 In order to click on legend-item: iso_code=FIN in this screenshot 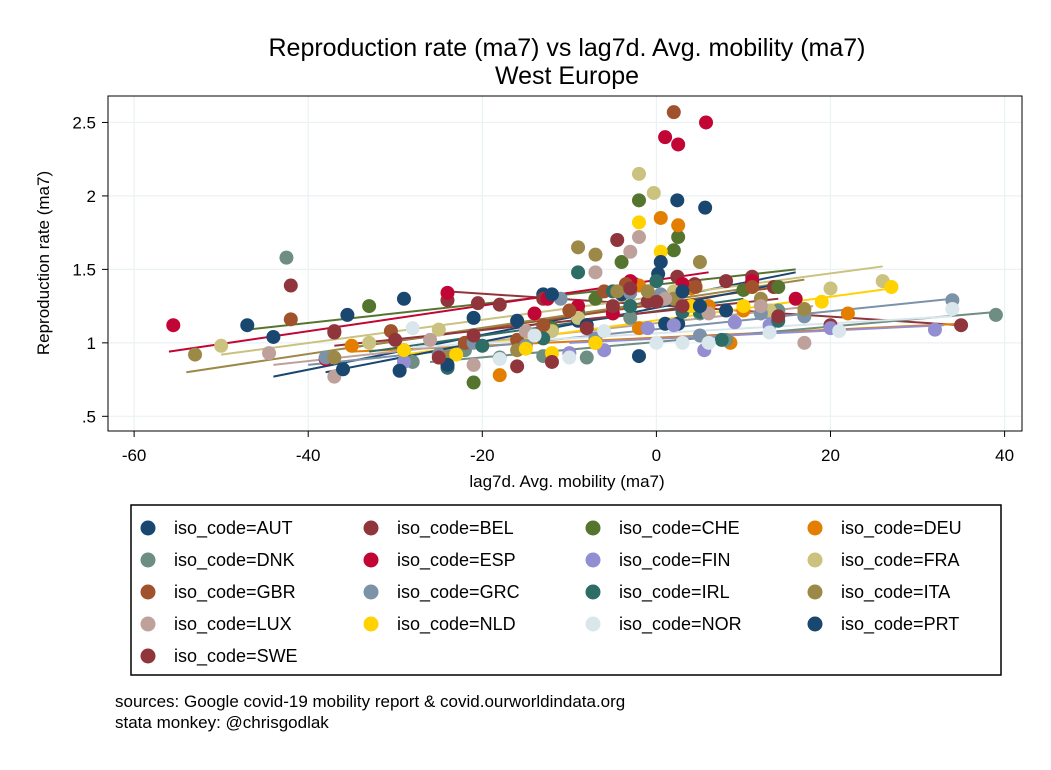, I will do `click(658, 560)`.